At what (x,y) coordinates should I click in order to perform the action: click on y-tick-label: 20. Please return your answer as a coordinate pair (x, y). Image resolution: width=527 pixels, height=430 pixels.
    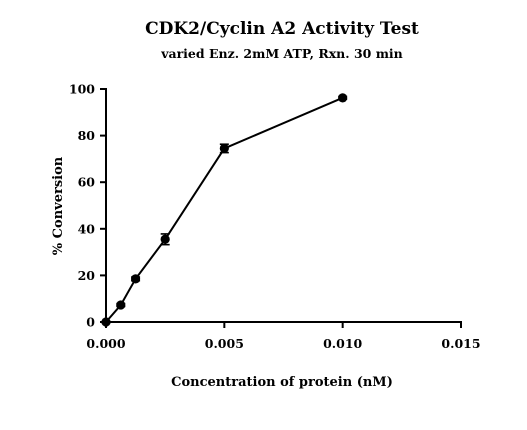
    Looking at the image, I should click on (87, 275).